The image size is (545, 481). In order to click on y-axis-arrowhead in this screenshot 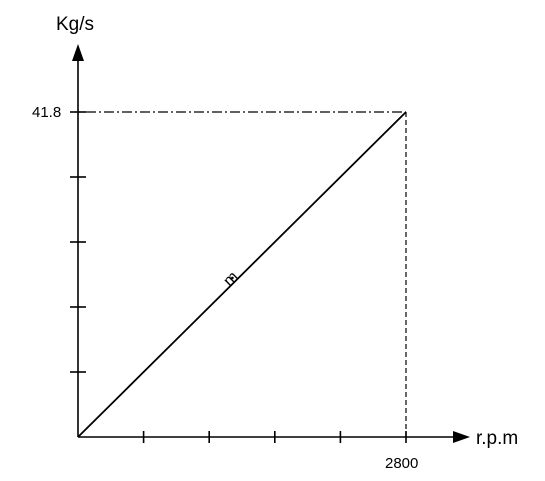, I will do `click(78, 52)`.